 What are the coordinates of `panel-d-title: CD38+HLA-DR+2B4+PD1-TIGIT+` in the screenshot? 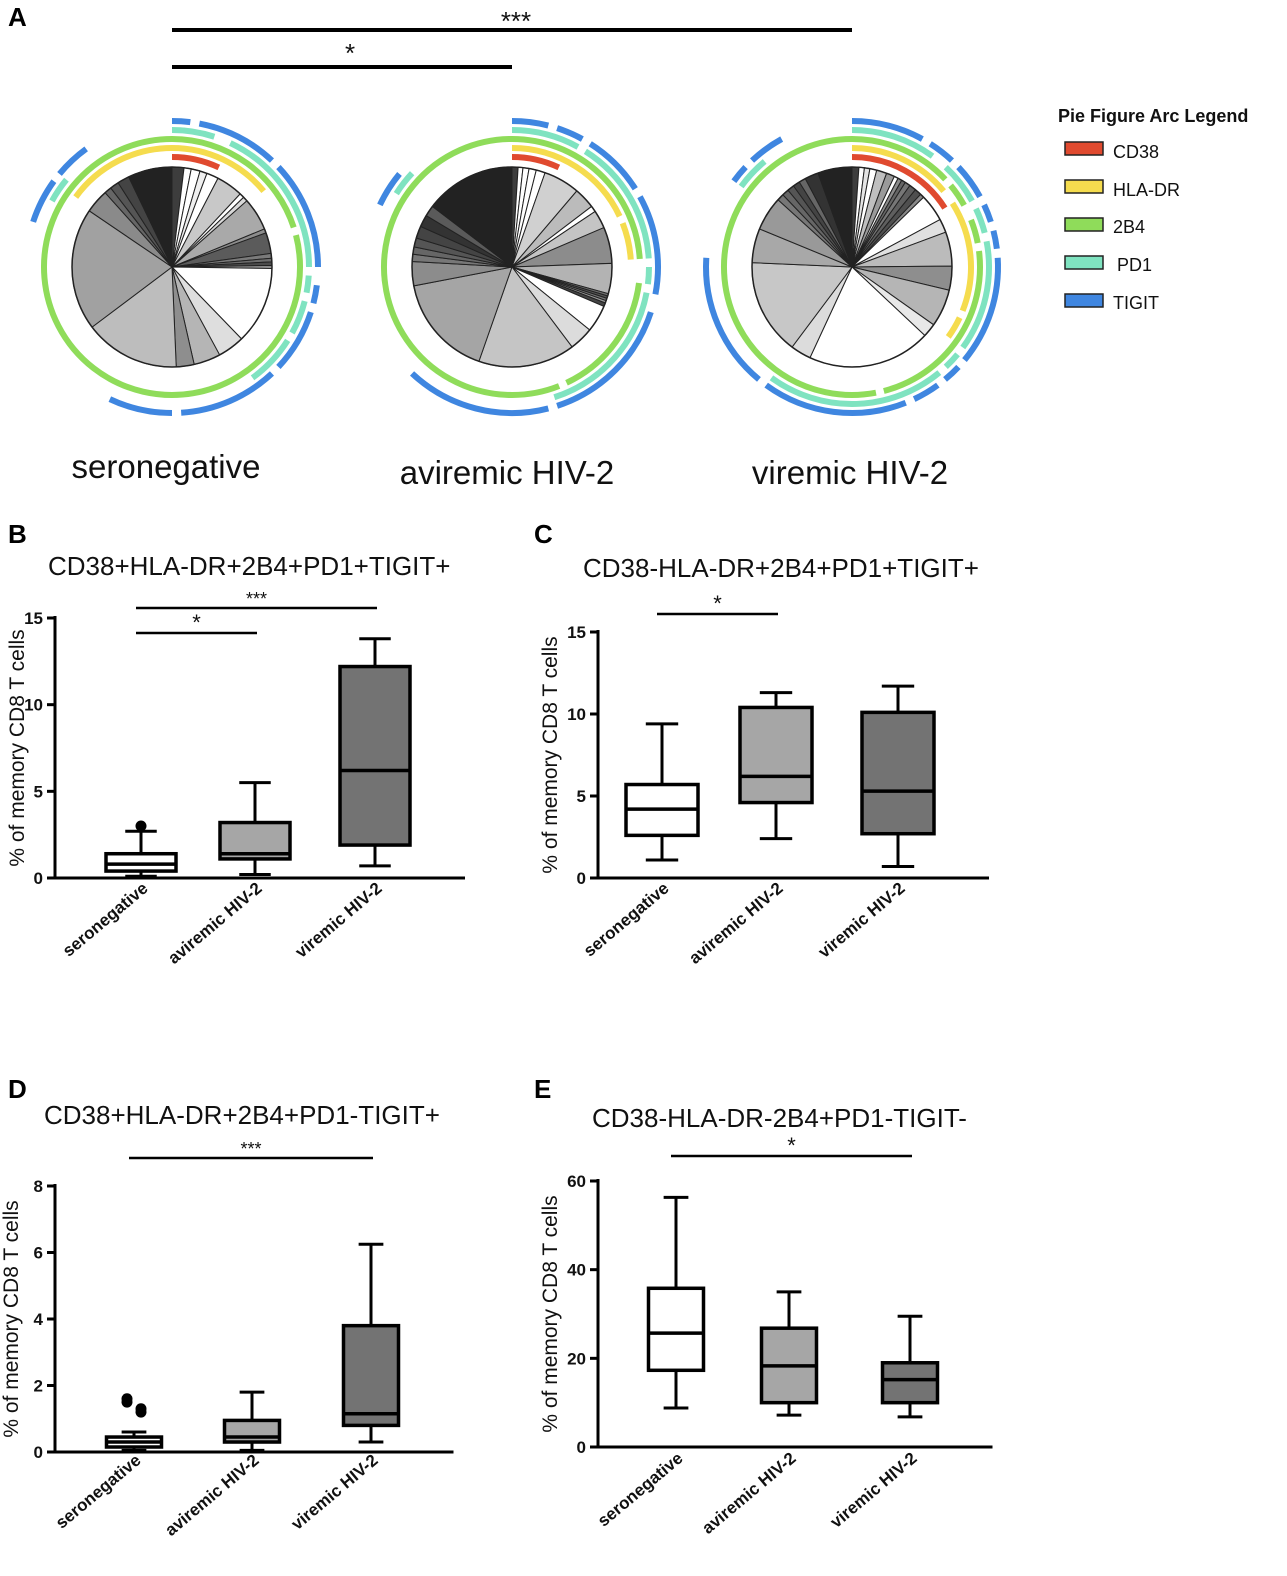 It's located at (242, 1115).